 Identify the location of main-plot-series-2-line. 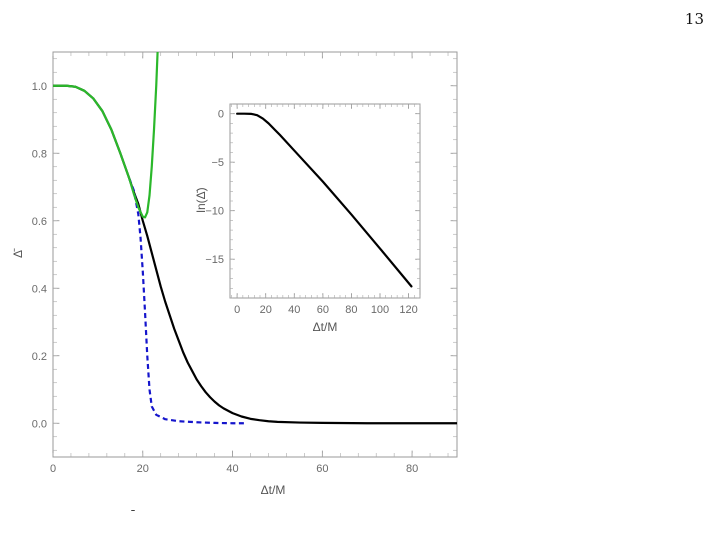
(106, 135).